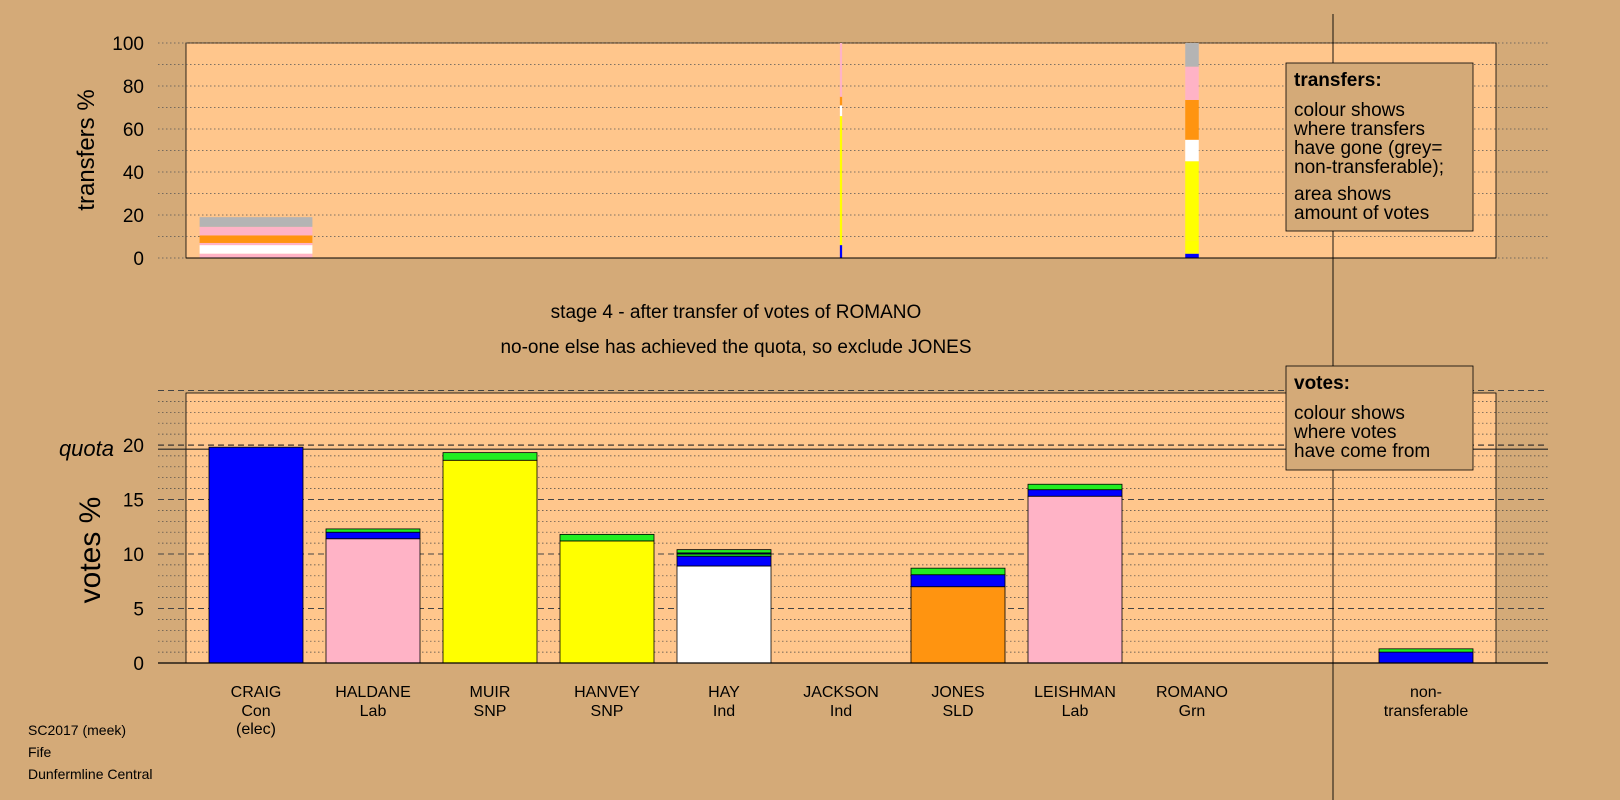 Image resolution: width=1620 pixels, height=800 pixels. I want to click on votes-legend-title: votes:, so click(1322, 383).